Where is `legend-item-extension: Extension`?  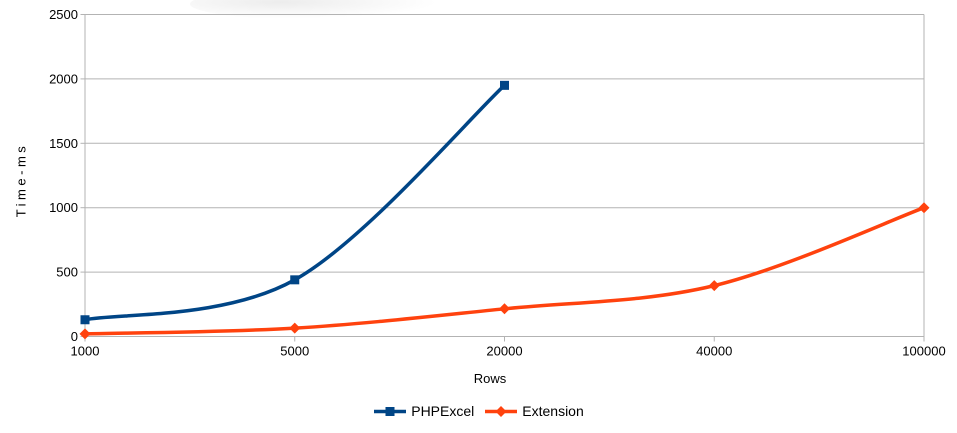
legend-item-extension: Extension is located at coordinates (534, 411).